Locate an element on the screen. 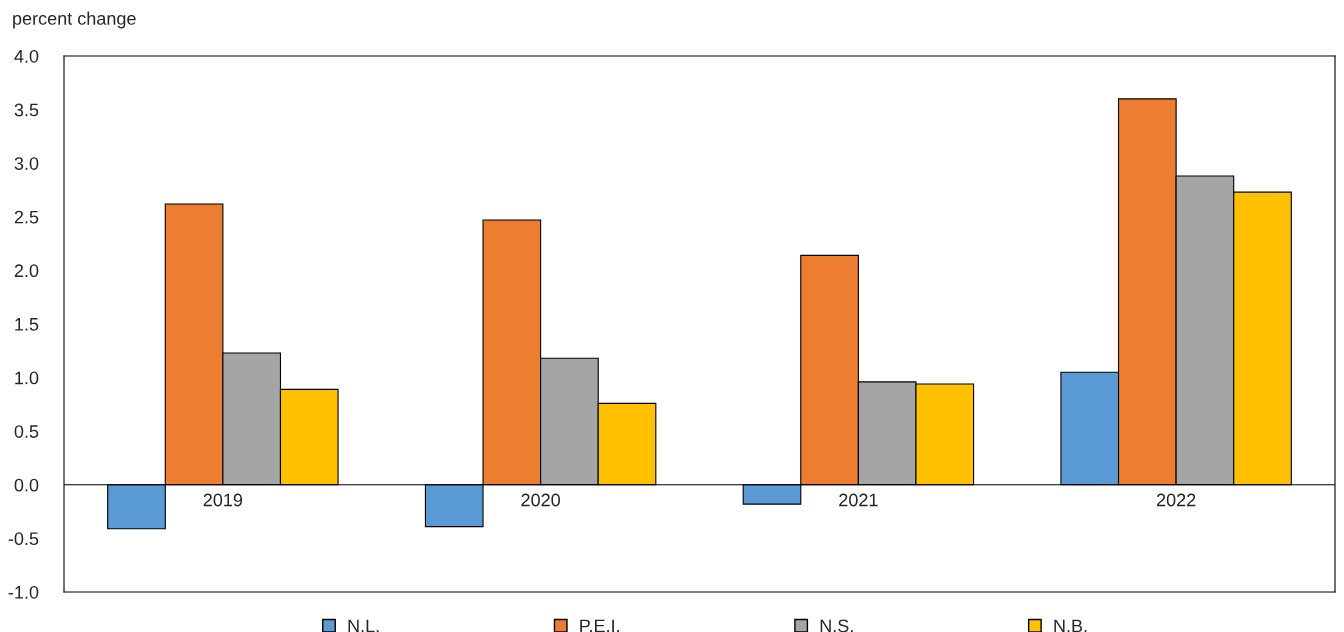  legend-label: N.B. is located at coordinates (1070, 625).